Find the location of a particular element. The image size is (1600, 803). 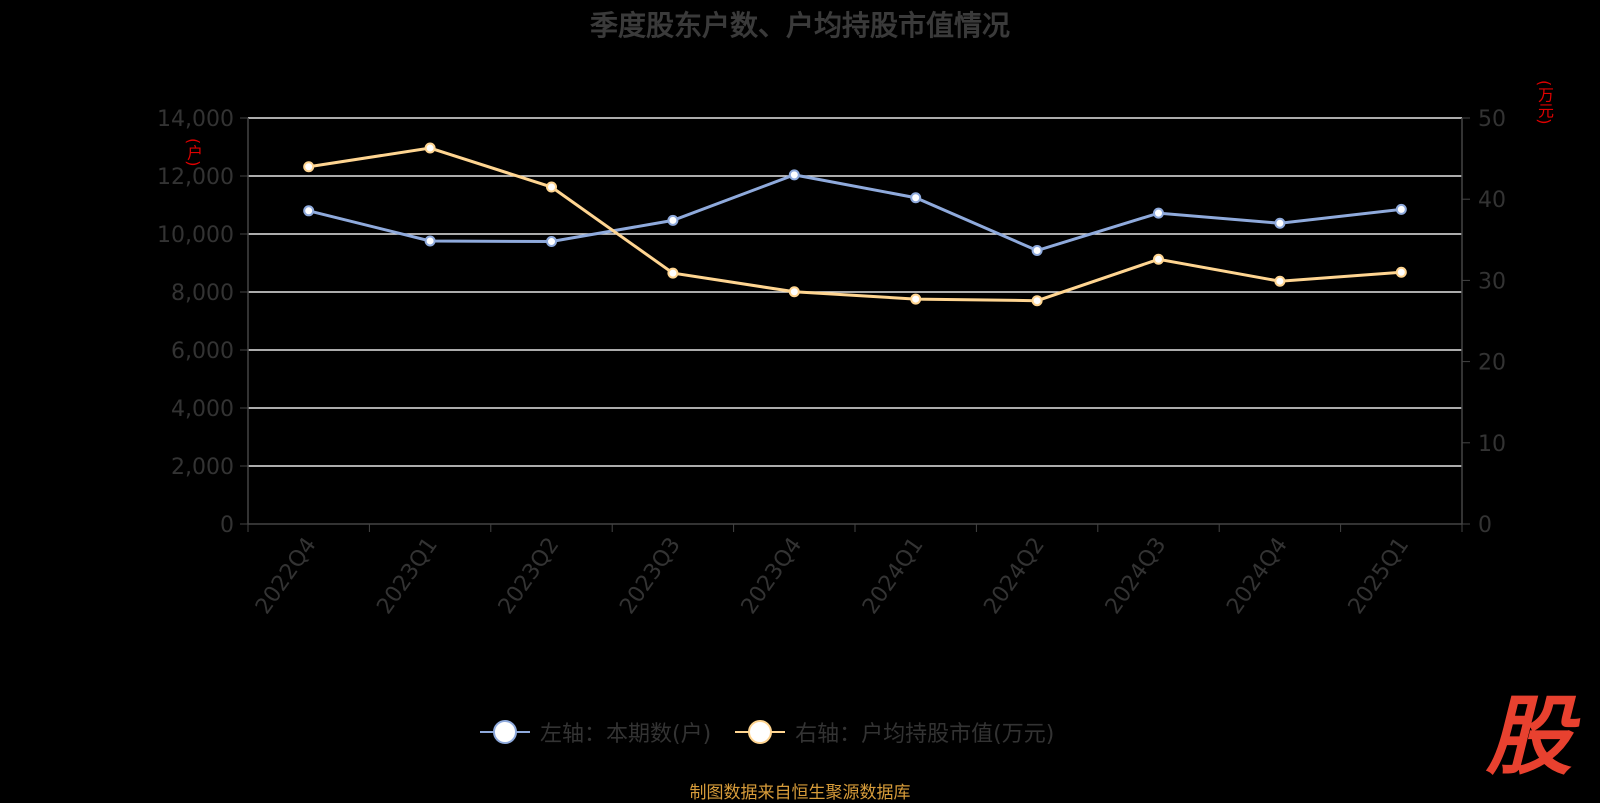

legend-item-households: 左轴：本期数(户) is located at coordinates (595, 732).